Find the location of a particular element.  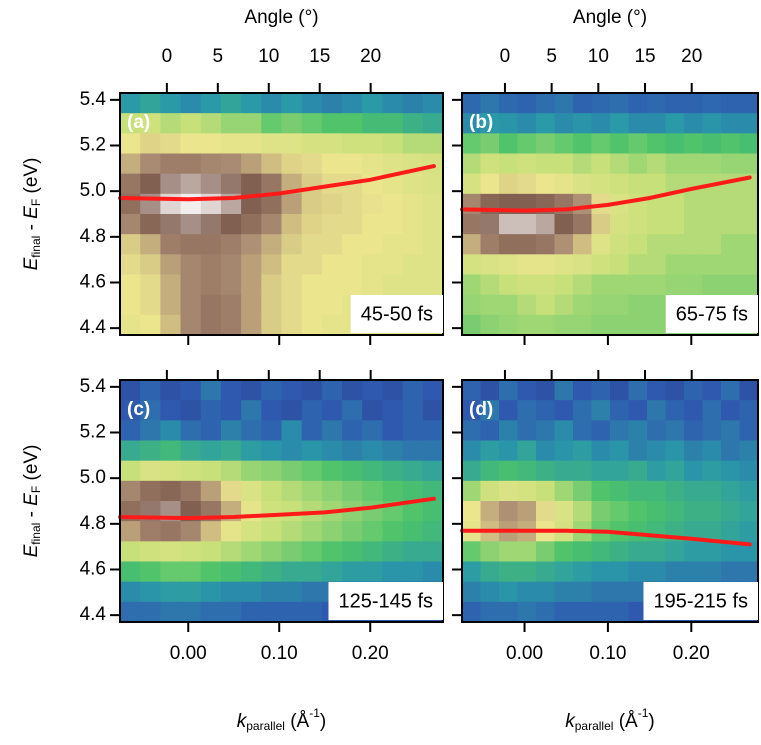

y-tick-label: 5.4 is located at coordinates (93, 99).